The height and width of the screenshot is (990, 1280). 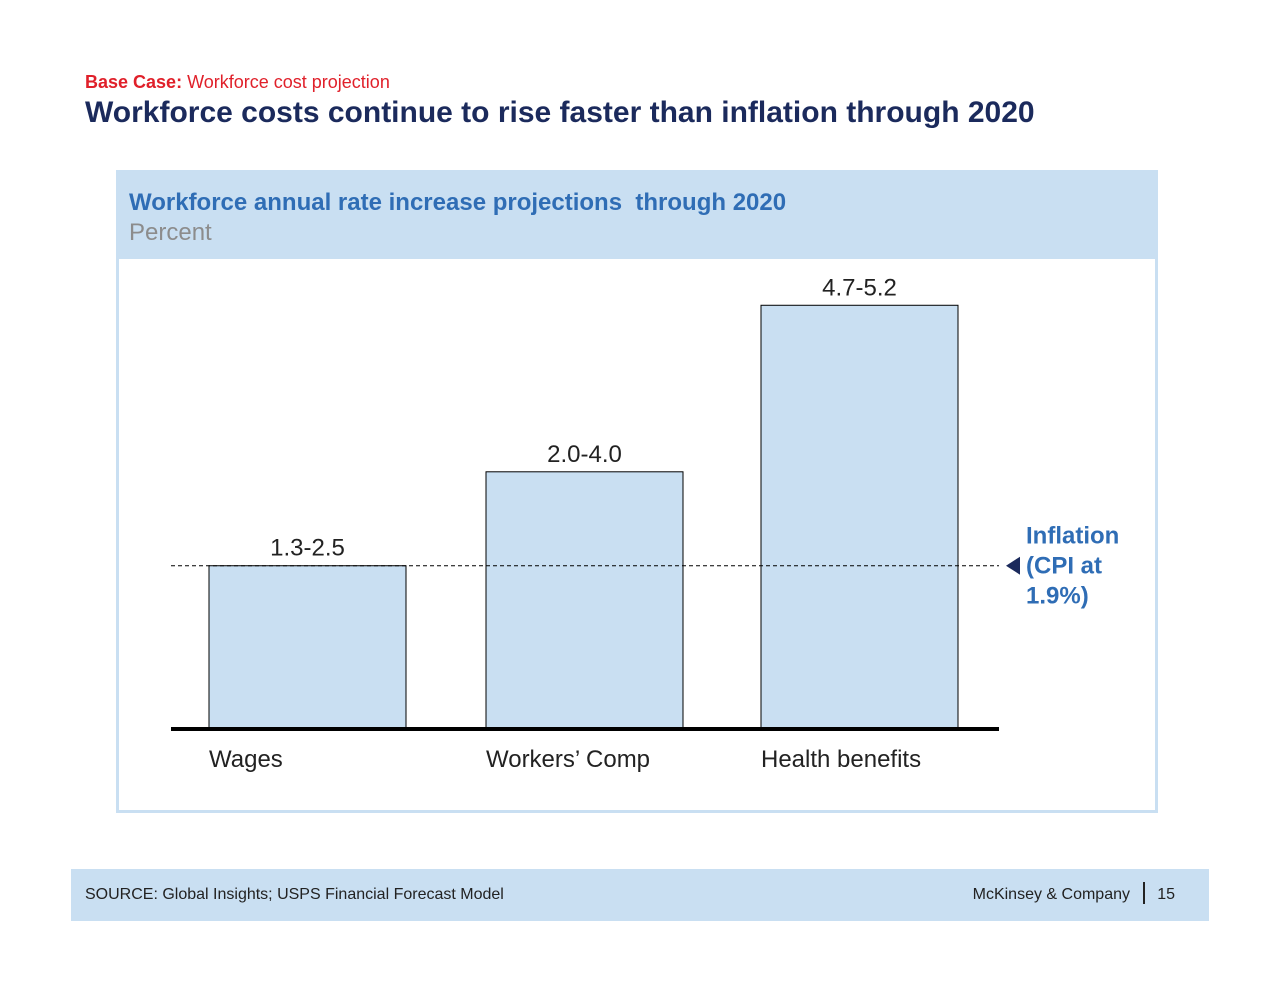 I want to click on kicker-text: Workforce cost projection, so click(x=288, y=82).